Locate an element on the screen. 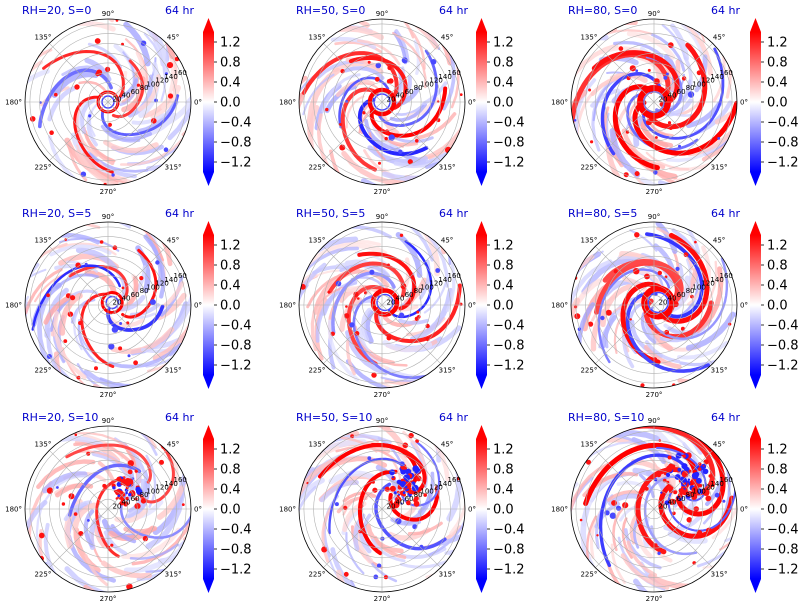 Image resolution: width=799 pixels, height=612 pixels. panel-title: RH=20, S=10 is located at coordinates (60, 417).